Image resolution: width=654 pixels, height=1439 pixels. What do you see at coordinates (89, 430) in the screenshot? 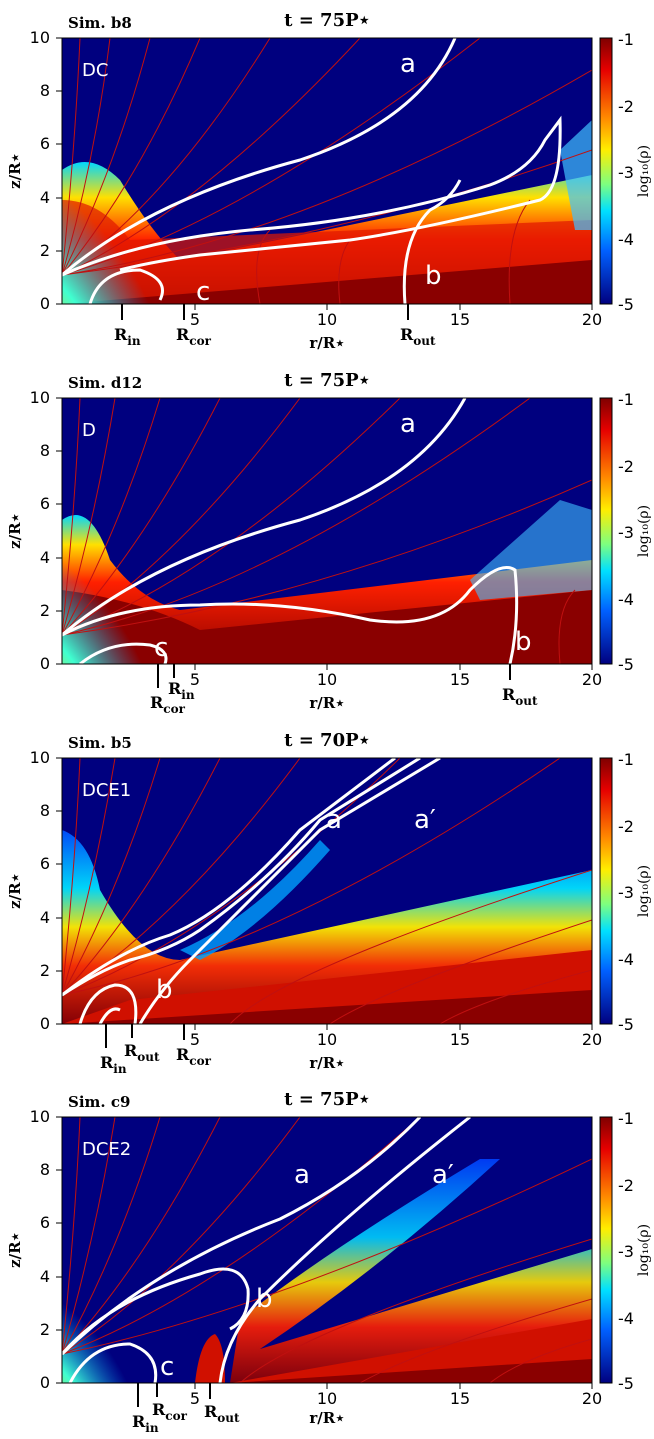
I see `model-label: D` at bounding box center [89, 430].